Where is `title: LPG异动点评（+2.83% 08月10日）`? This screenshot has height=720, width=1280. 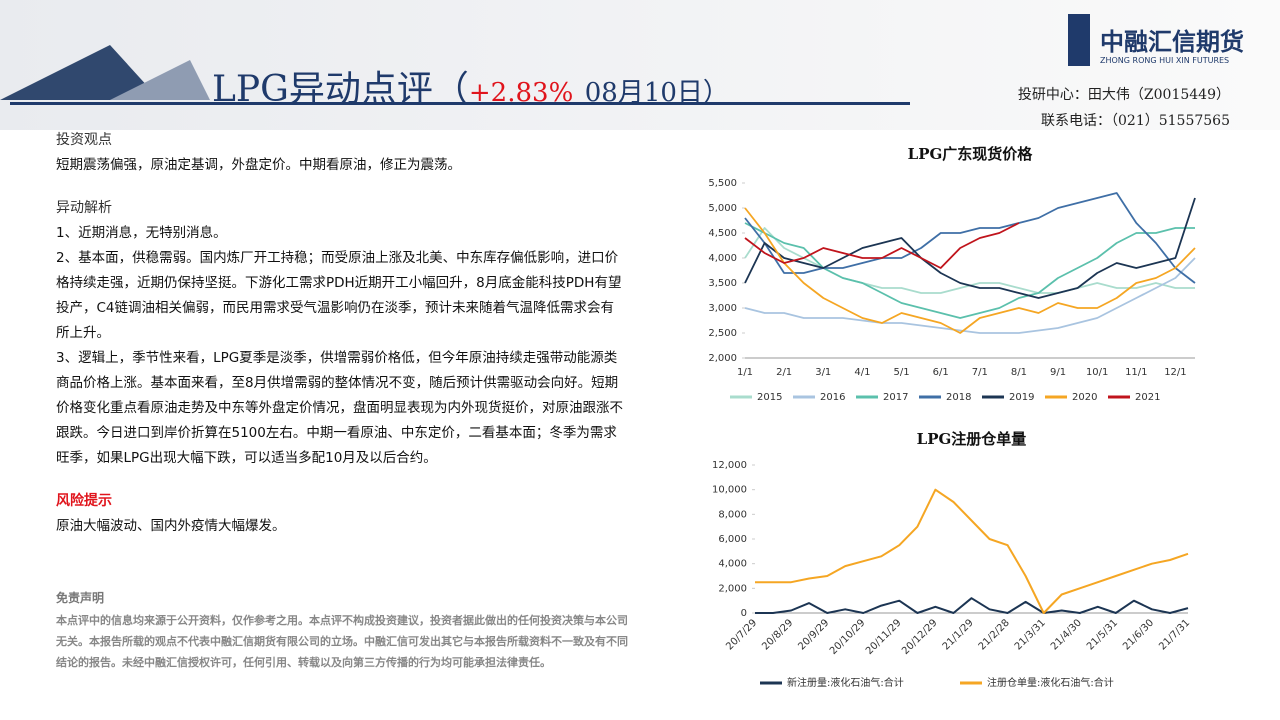
title: LPG异动点评（+2.83% 08月10日） is located at coordinates (470, 86).